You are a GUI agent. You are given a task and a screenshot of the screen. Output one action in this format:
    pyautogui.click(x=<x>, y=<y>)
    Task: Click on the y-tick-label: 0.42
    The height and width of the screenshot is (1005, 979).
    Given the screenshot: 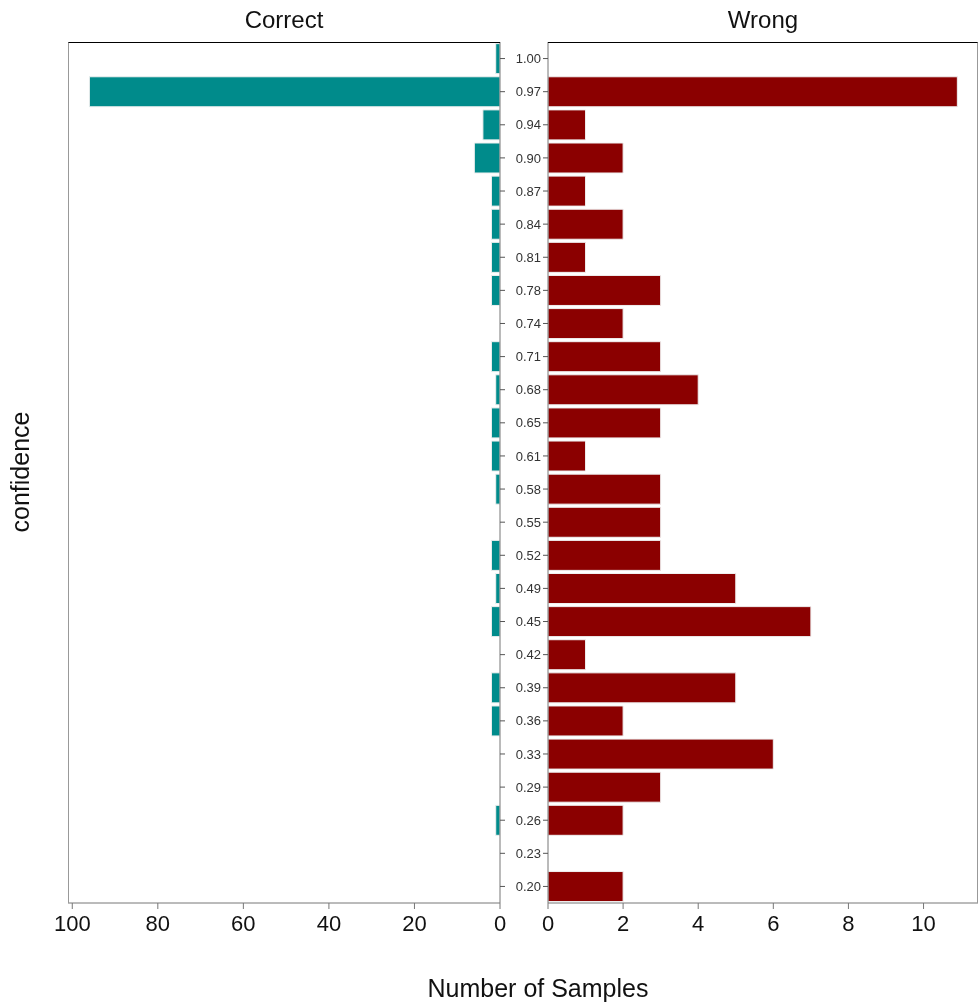 What is the action you would take?
    pyautogui.click(x=528, y=655)
    